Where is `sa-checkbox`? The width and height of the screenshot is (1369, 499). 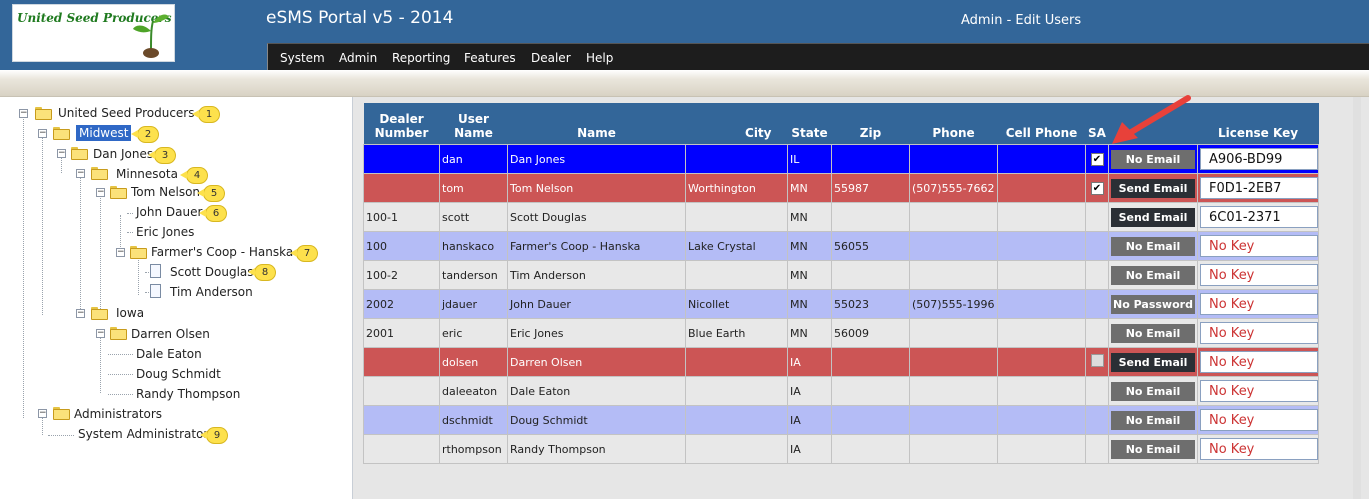 sa-checkbox is located at coordinates (1097, 360).